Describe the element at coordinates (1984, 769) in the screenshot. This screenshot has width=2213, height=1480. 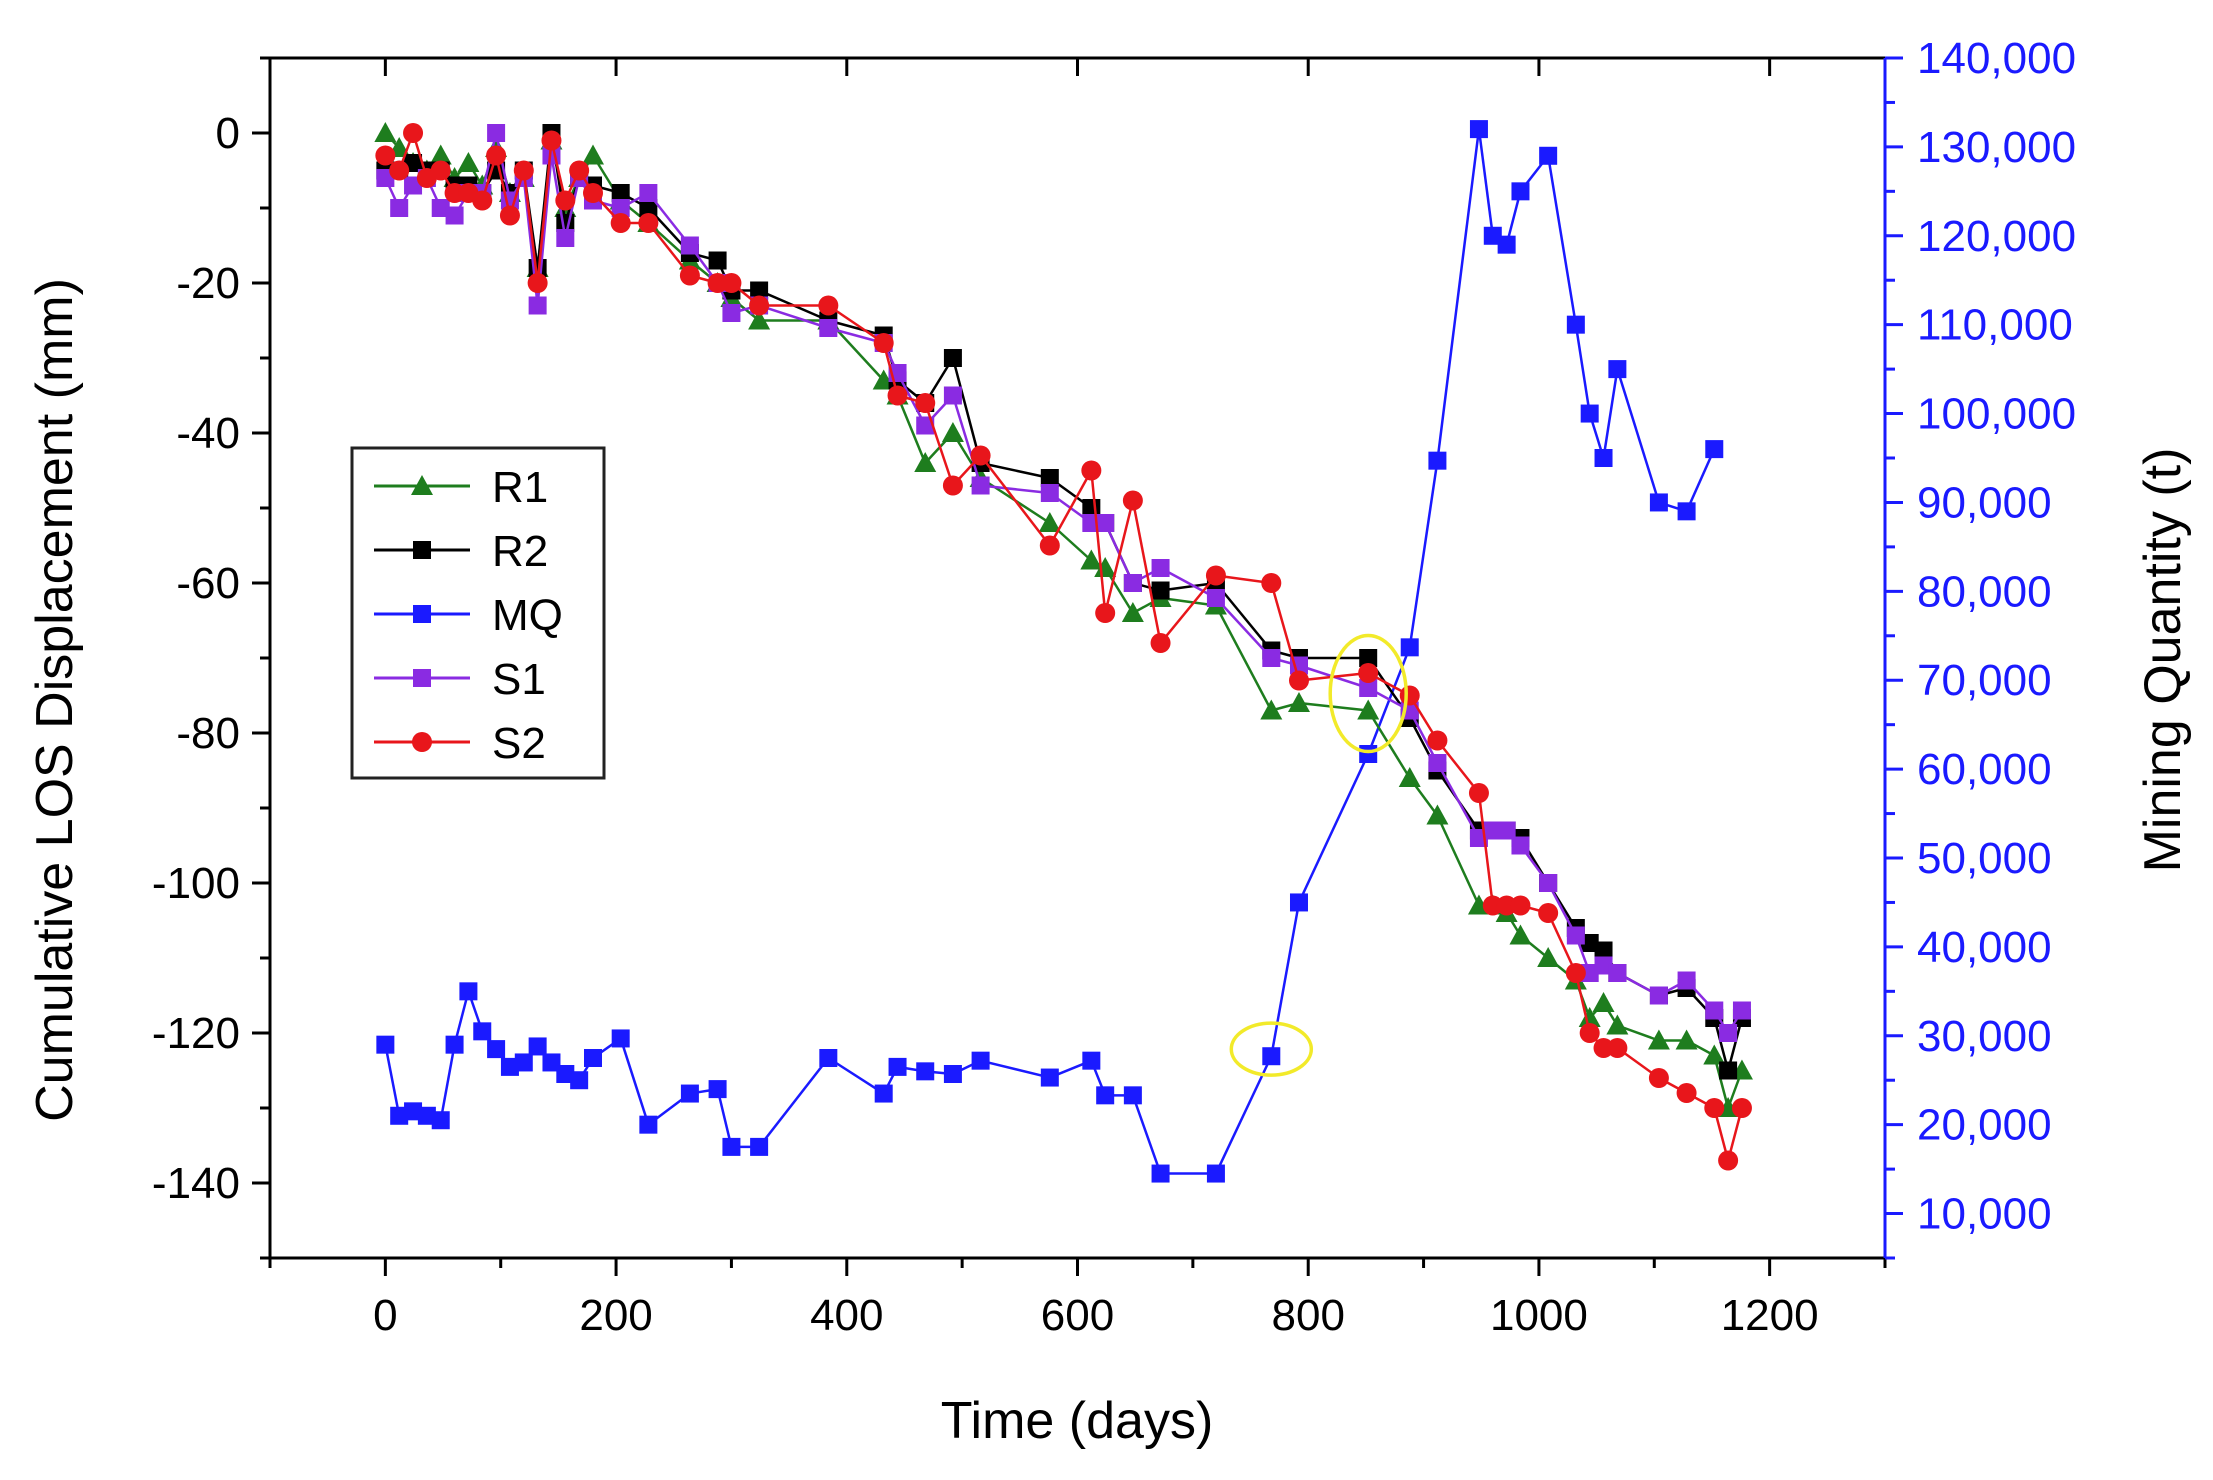
I see `y2-tick-label: 60,000` at that location.